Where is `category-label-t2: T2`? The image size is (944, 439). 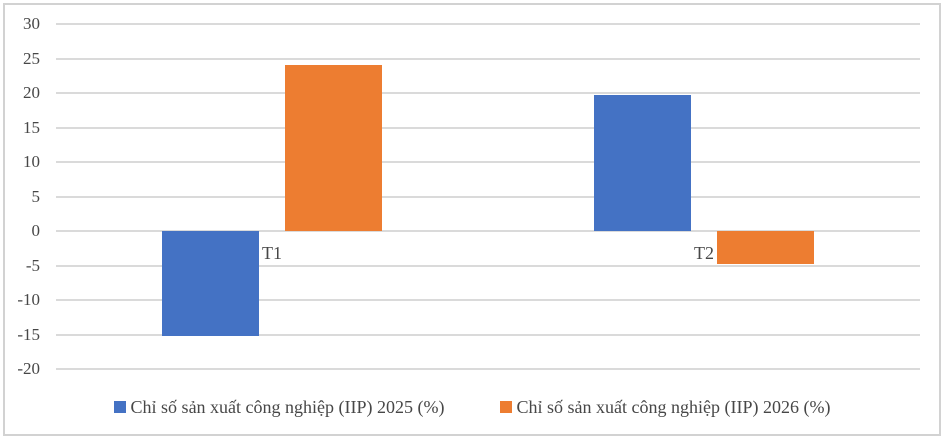 category-label-t2: T2 is located at coordinates (704, 253).